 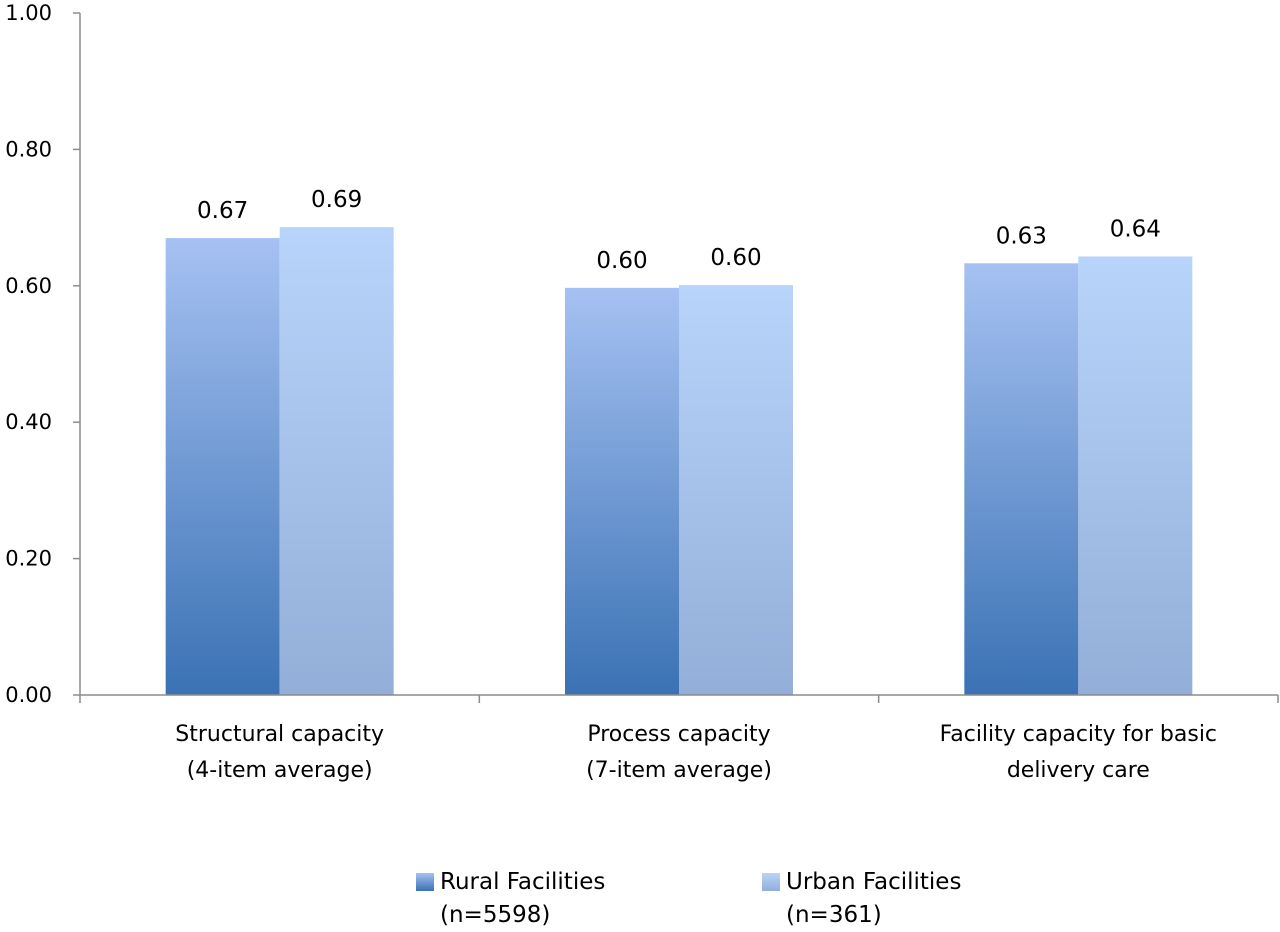 What do you see at coordinates (771, 882) in the screenshot?
I see `legend-swatch-urban` at bounding box center [771, 882].